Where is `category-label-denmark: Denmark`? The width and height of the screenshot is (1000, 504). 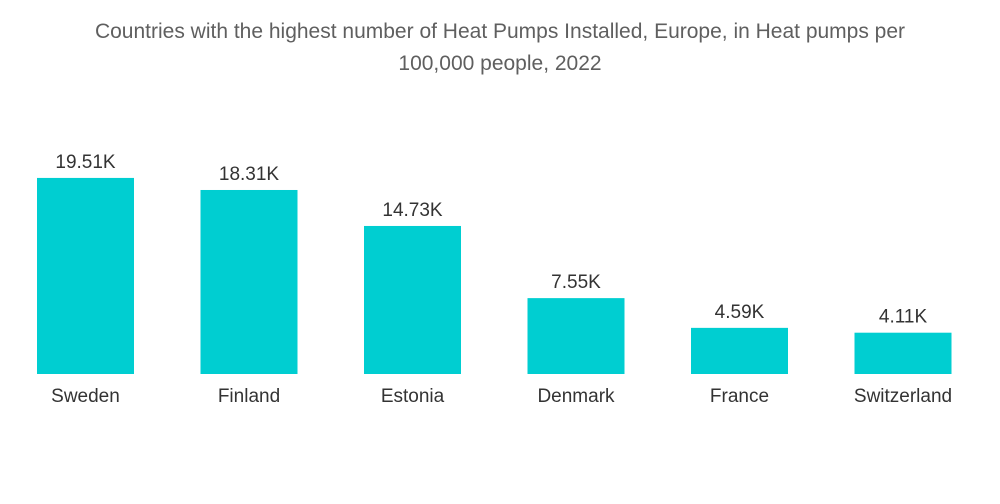 category-label-denmark: Denmark is located at coordinates (576, 396).